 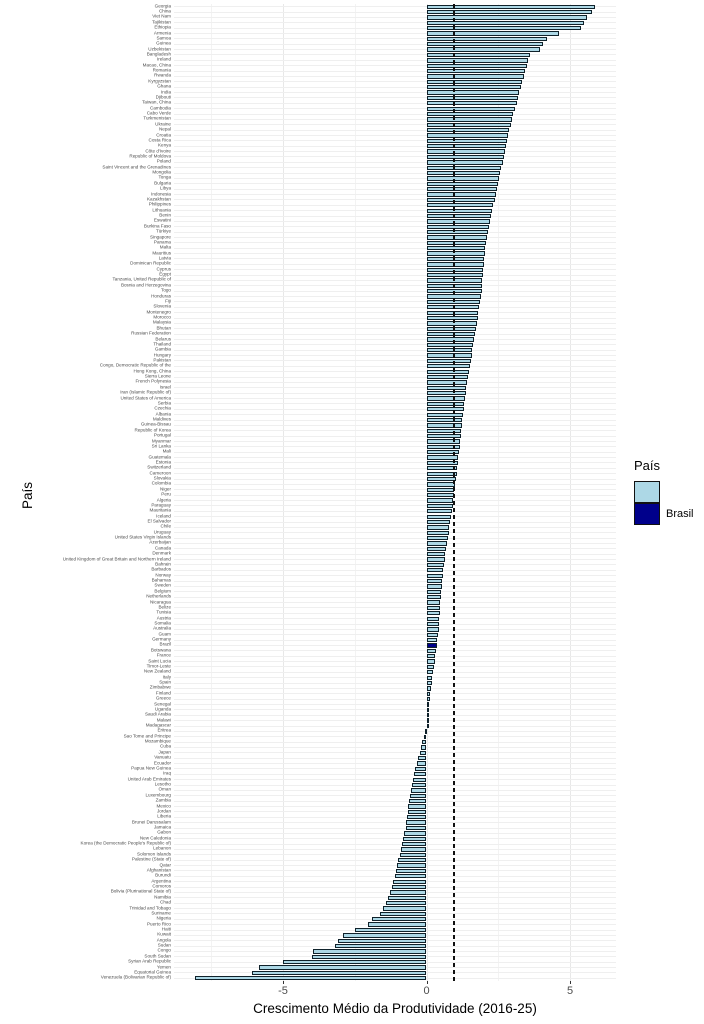 I want to click on country-label: Iraq, so click(x=167, y=774).